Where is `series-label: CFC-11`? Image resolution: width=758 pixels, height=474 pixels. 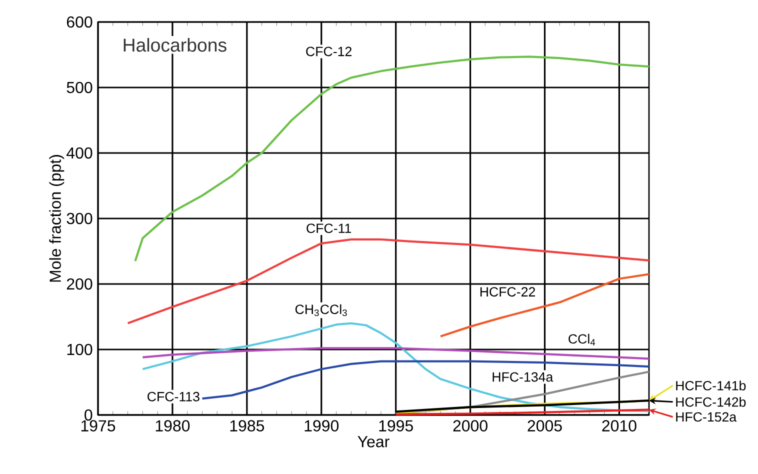
series-label: CFC-11 is located at coordinates (329, 229).